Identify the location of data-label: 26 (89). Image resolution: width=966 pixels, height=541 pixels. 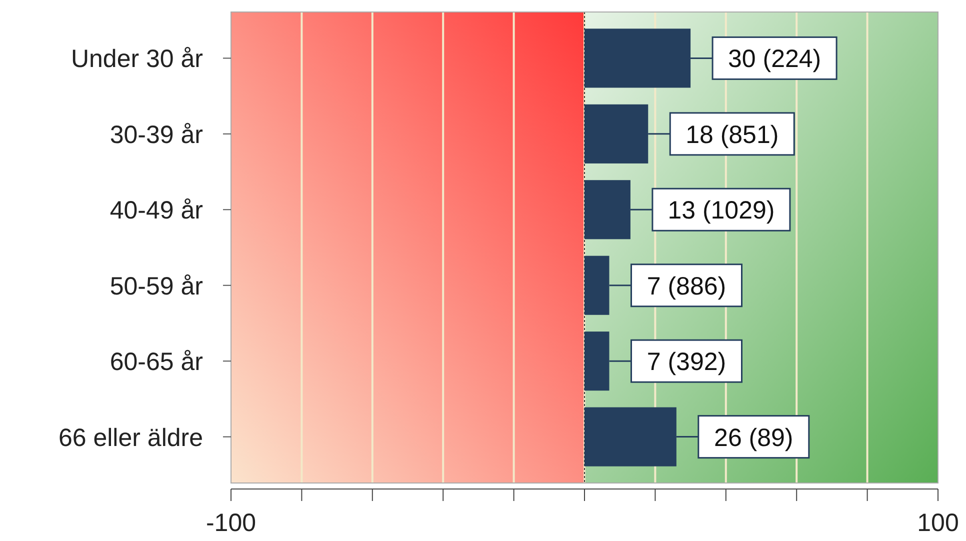
(754, 438).